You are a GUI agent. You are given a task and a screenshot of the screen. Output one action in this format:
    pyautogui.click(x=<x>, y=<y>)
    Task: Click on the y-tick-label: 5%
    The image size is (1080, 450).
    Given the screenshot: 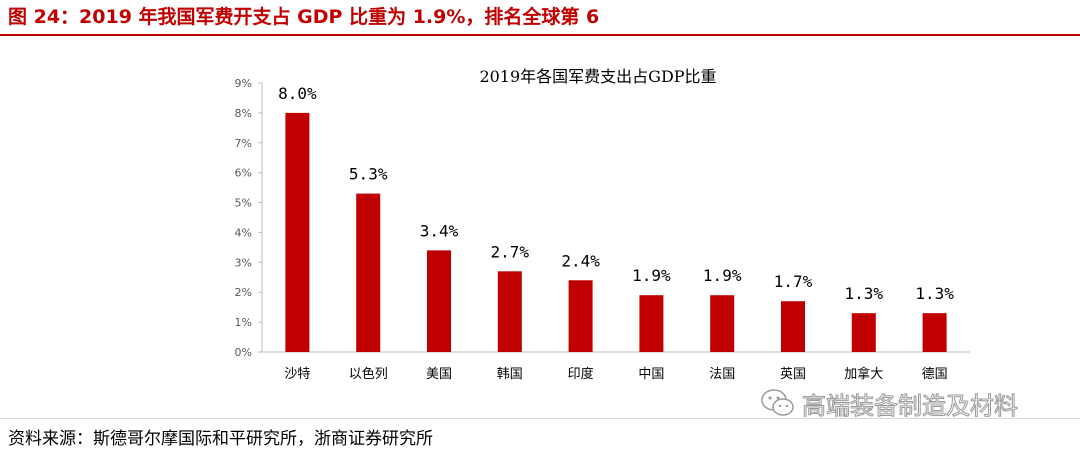 What is the action you would take?
    pyautogui.click(x=243, y=203)
    